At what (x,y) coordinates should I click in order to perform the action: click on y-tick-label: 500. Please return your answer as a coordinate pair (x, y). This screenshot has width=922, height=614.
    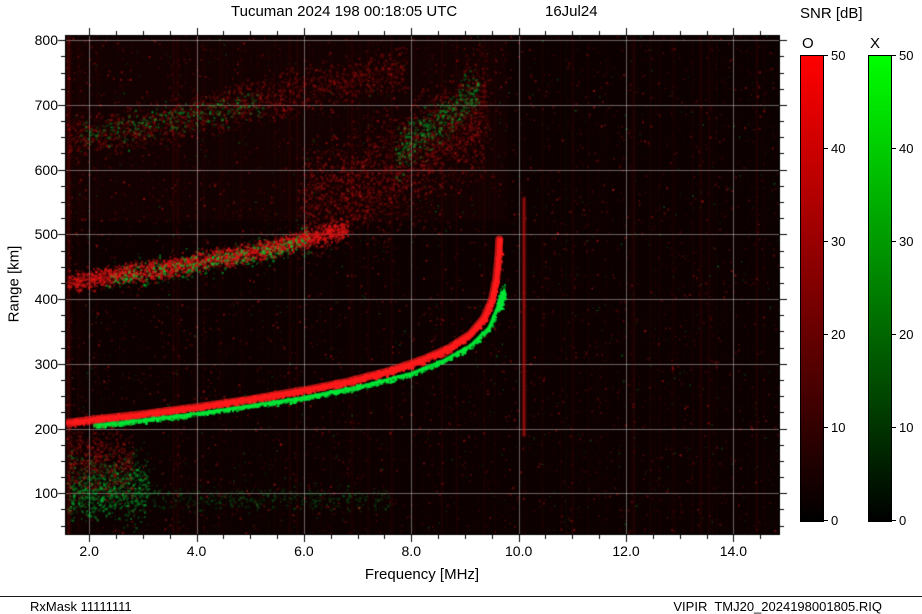
    Looking at the image, I should click on (46, 234).